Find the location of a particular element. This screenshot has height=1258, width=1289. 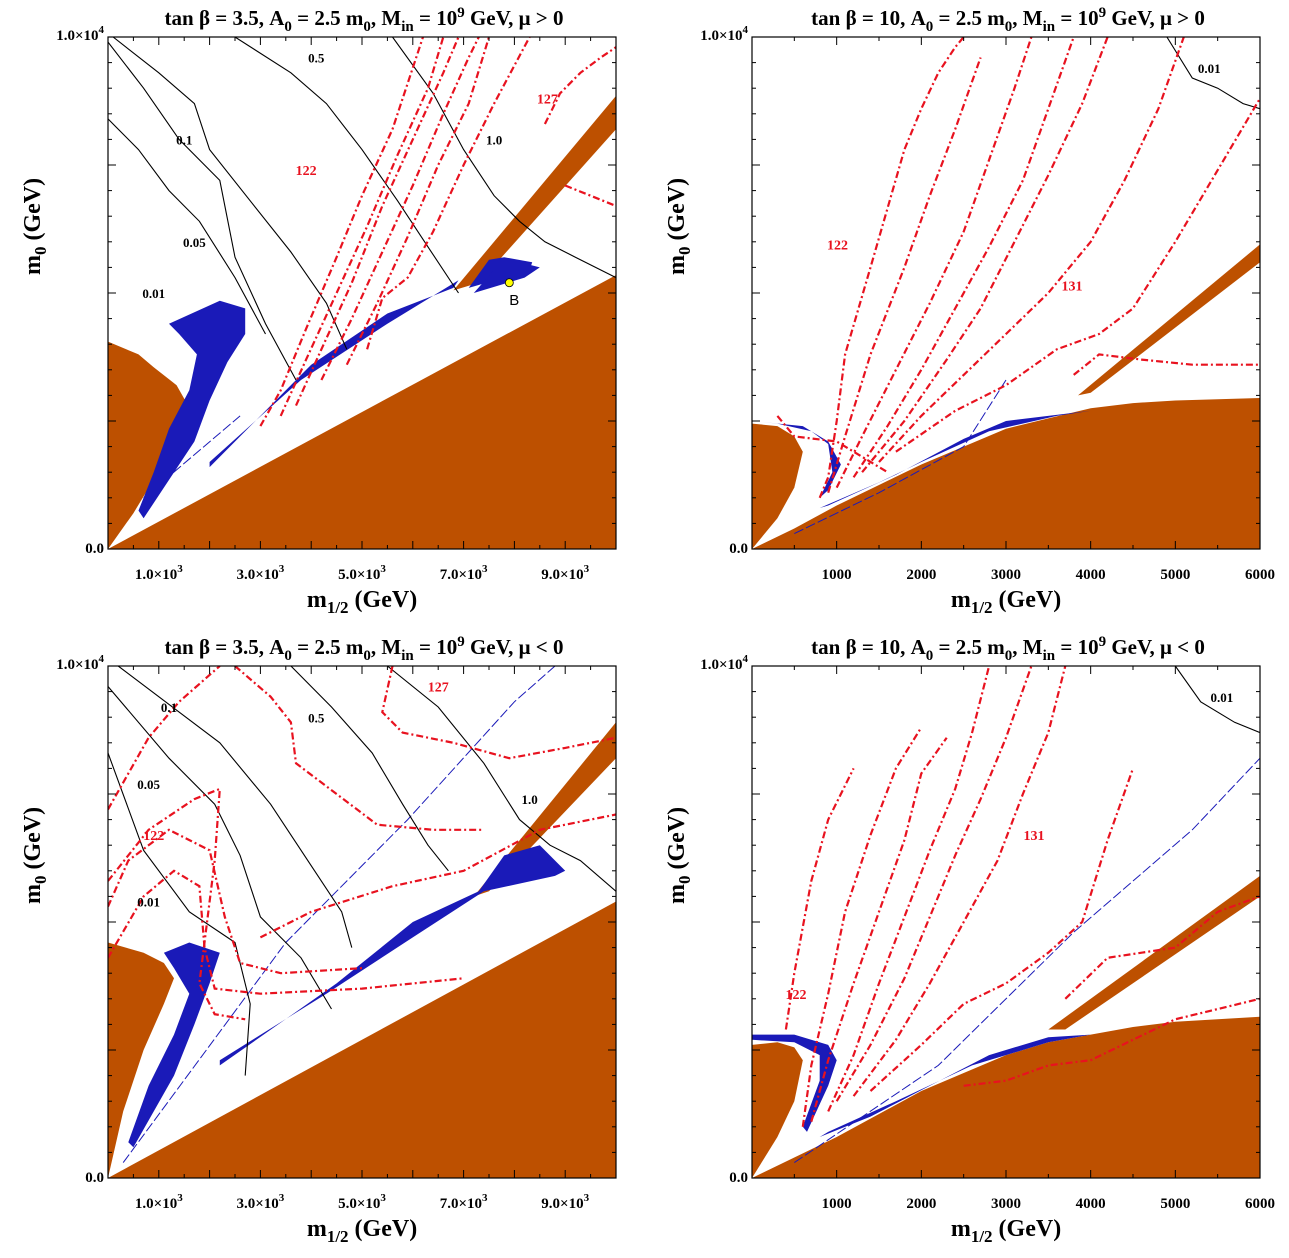

x-tick-label: 1000 is located at coordinates (837, 1204).